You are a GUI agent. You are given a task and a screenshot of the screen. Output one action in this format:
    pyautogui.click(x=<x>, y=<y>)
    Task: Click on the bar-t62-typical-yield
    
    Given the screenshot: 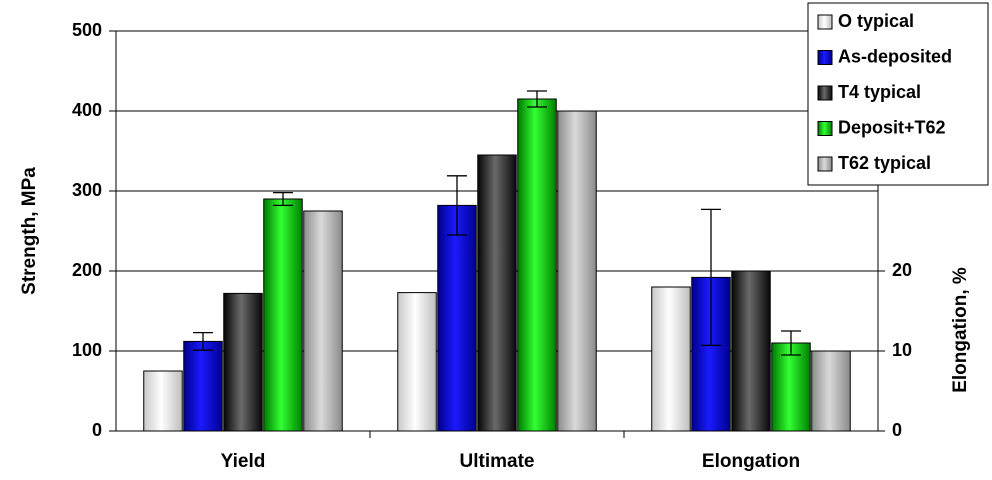 What is the action you would take?
    pyautogui.click(x=323, y=321)
    